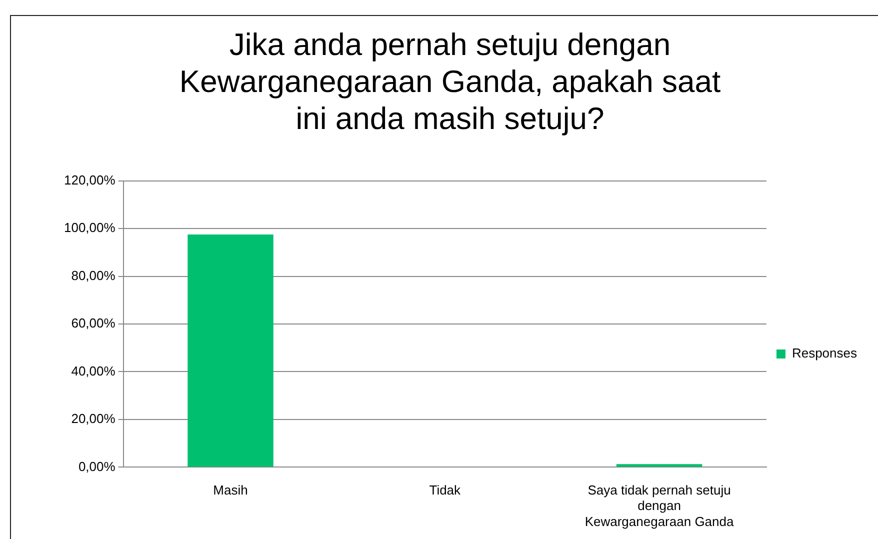 The height and width of the screenshot is (539, 878). What do you see at coordinates (93, 370) in the screenshot?
I see `y-tick-label: 40,00%` at bounding box center [93, 370].